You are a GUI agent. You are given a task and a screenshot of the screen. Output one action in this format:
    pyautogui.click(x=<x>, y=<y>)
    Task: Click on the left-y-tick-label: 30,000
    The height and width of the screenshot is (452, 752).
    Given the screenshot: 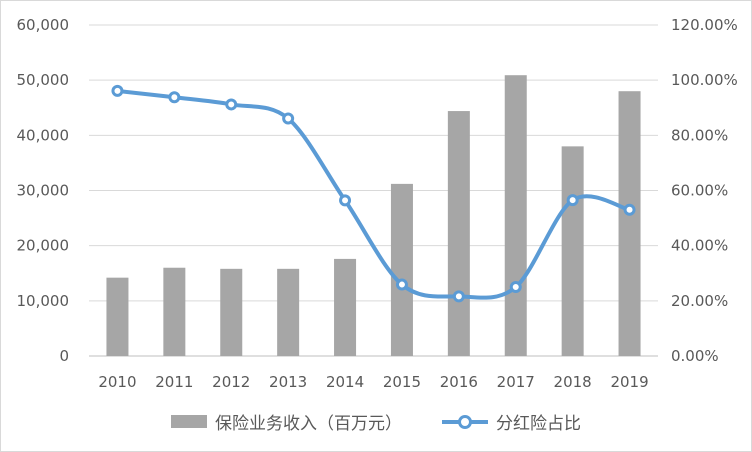 What is the action you would take?
    pyautogui.click(x=43, y=191)
    